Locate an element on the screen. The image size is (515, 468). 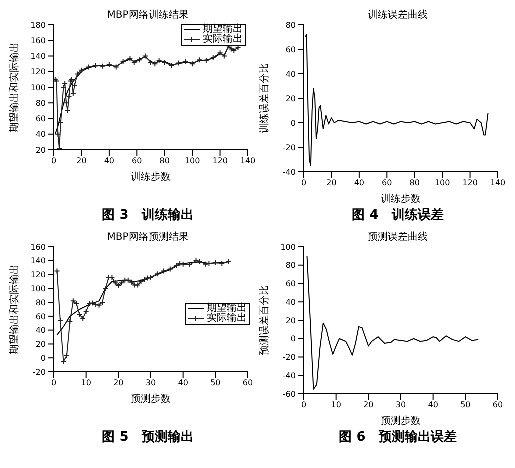
x-axis-title: 训练步数 is located at coordinates (151, 177).